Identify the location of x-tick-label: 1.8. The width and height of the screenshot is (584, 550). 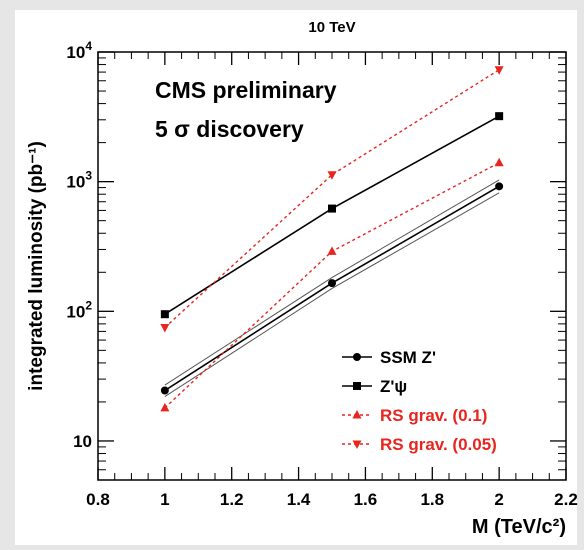
(432, 499).